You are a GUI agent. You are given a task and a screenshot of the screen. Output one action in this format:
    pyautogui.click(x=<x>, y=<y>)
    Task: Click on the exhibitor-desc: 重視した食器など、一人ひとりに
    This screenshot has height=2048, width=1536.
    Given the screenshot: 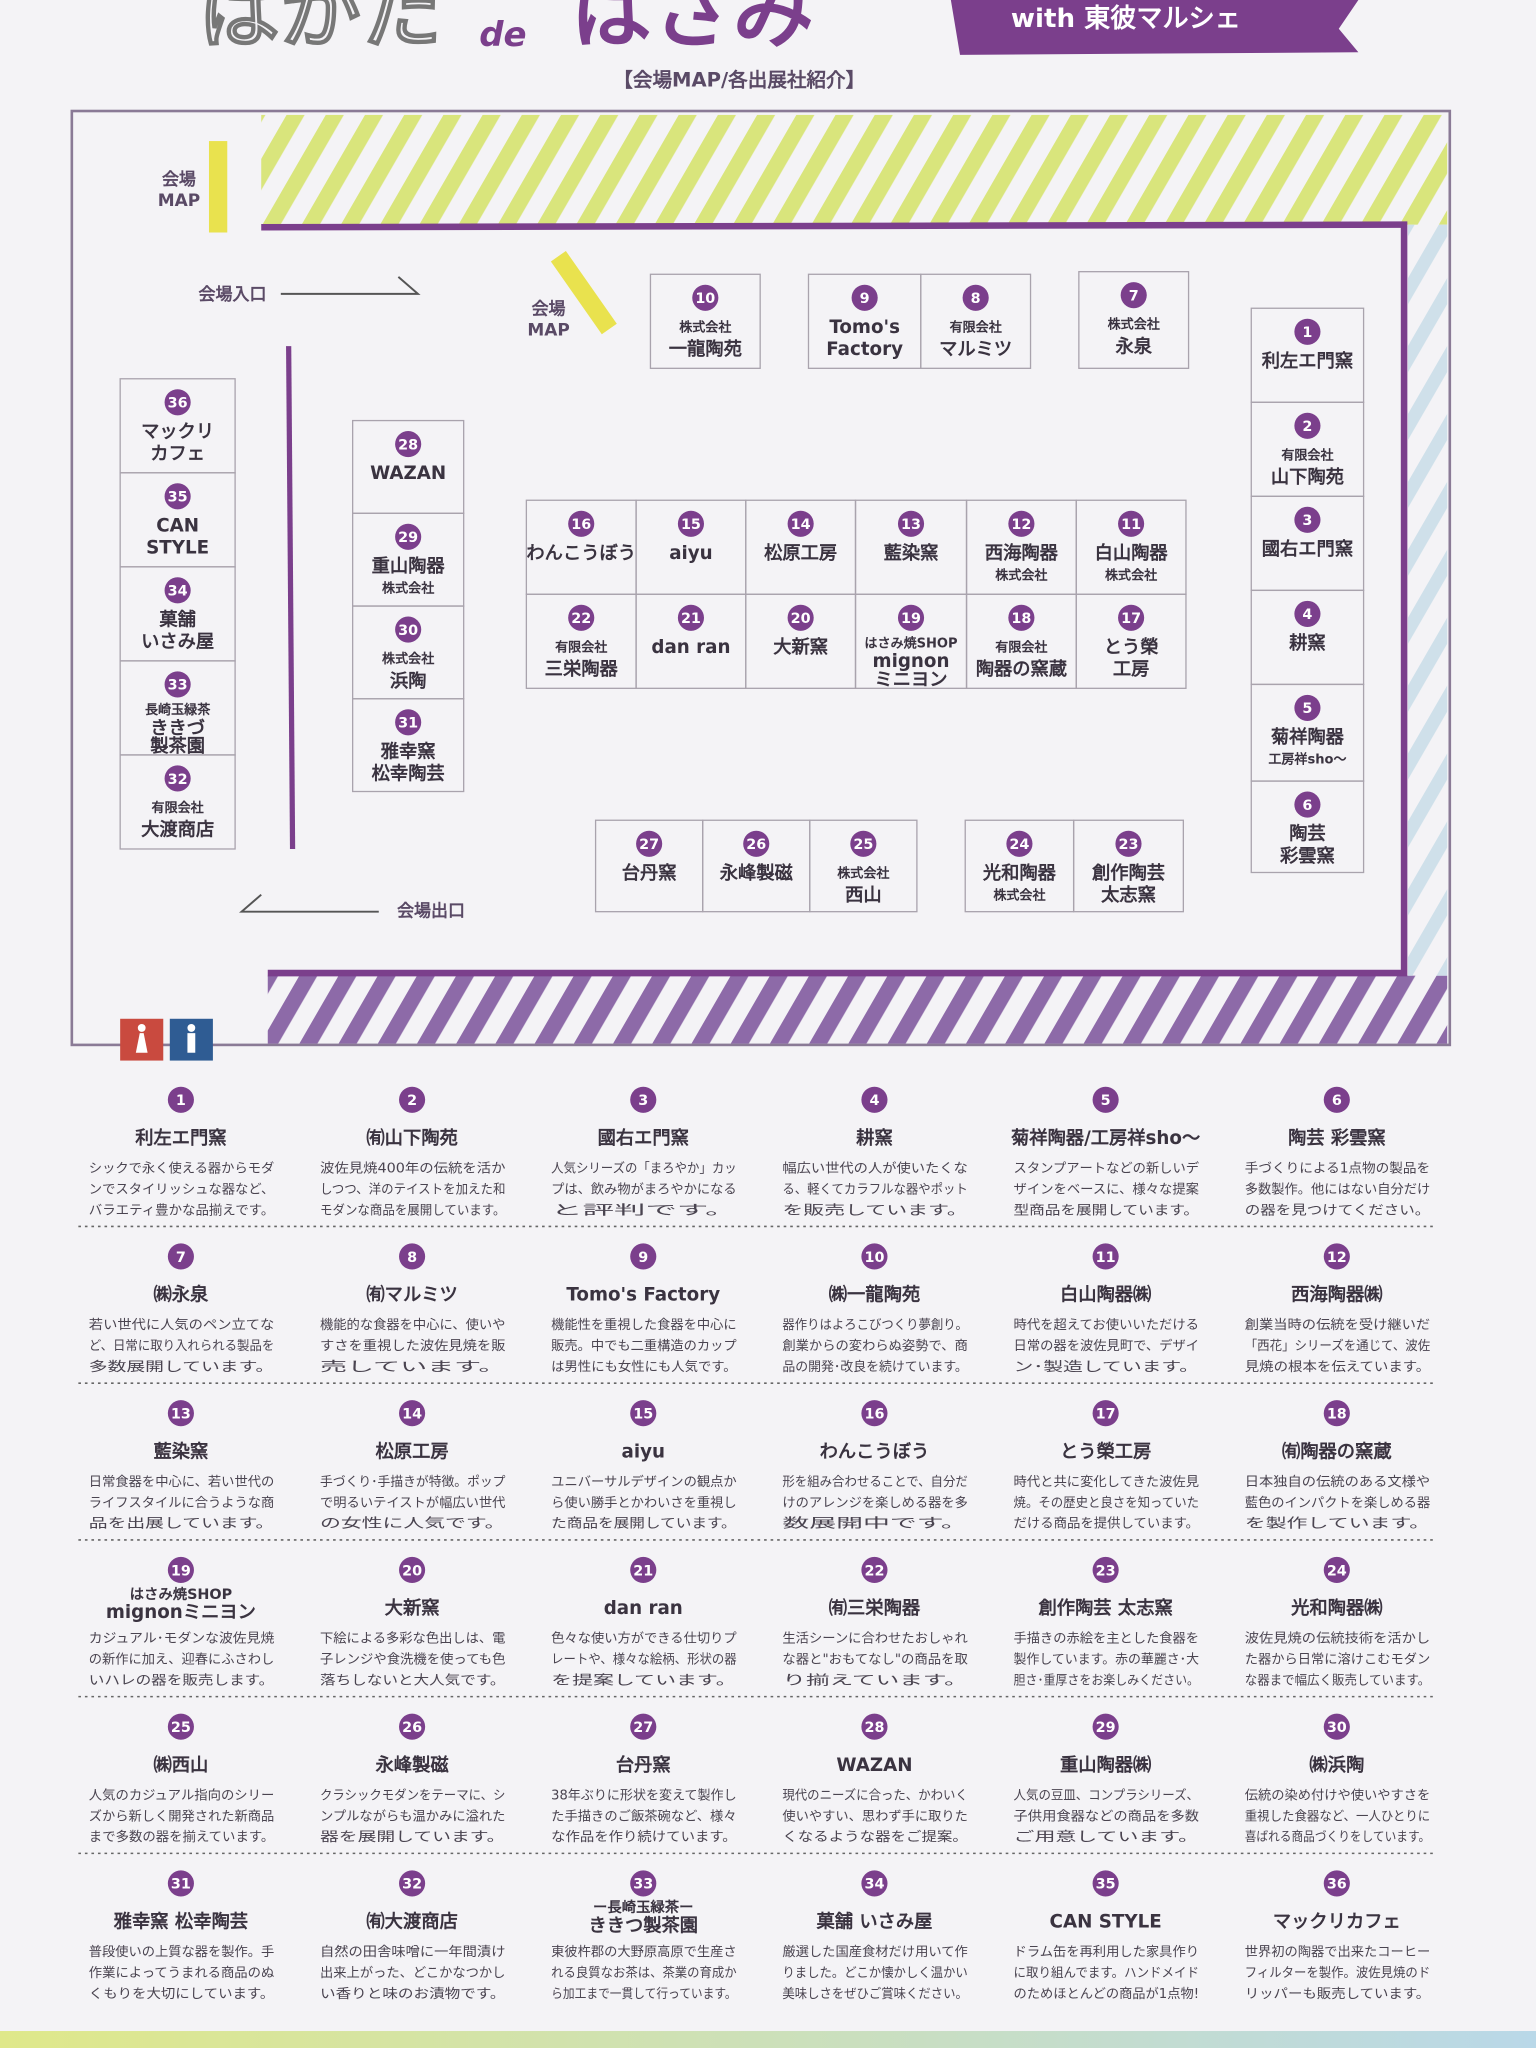 What is the action you would take?
    pyautogui.click(x=1337, y=1816)
    